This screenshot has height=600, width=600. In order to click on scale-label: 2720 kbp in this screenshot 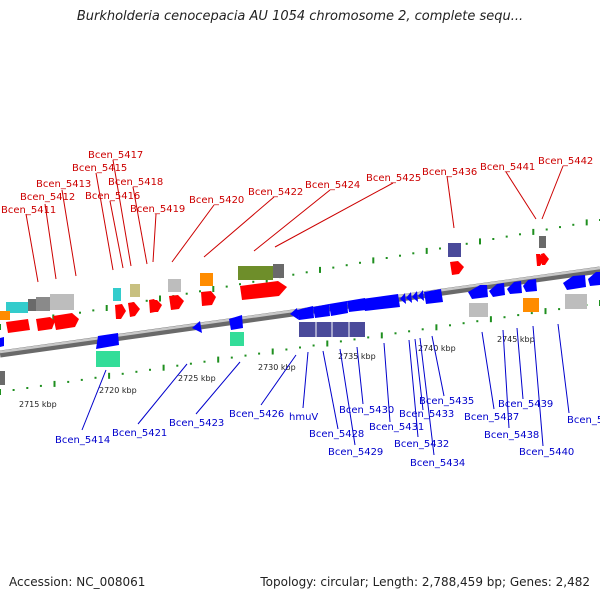, I will do `click(118, 390)`.